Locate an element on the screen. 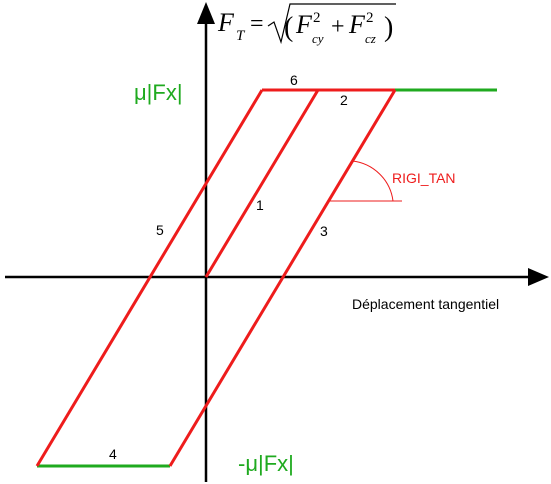  segment-label-3: 3 is located at coordinates (324, 231).